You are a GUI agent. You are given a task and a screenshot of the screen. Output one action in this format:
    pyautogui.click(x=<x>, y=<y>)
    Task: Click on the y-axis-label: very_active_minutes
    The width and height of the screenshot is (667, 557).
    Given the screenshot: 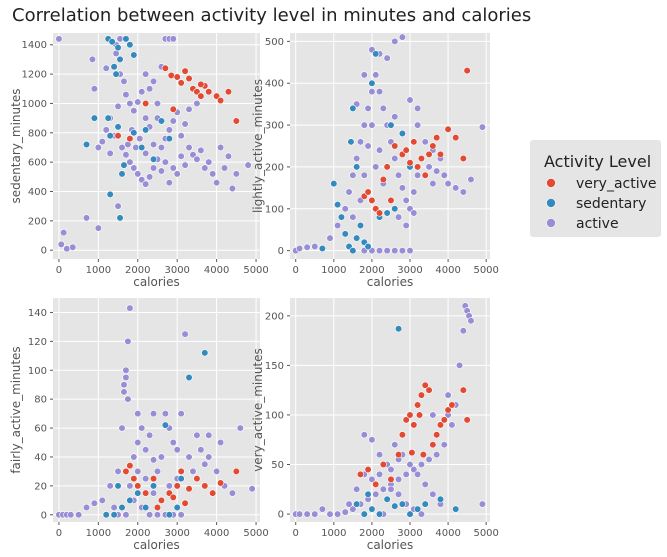 What is the action you would take?
    pyautogui.click(x=258, y=410)
    